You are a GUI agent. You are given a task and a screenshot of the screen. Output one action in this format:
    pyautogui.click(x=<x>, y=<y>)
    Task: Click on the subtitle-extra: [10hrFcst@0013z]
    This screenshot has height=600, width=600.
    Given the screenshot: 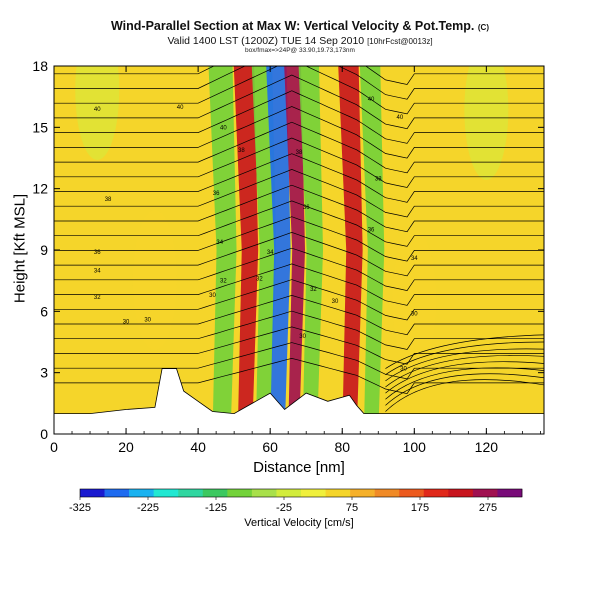 What is the action you would take?
    pyautogui.click(x=400, y=41)
    